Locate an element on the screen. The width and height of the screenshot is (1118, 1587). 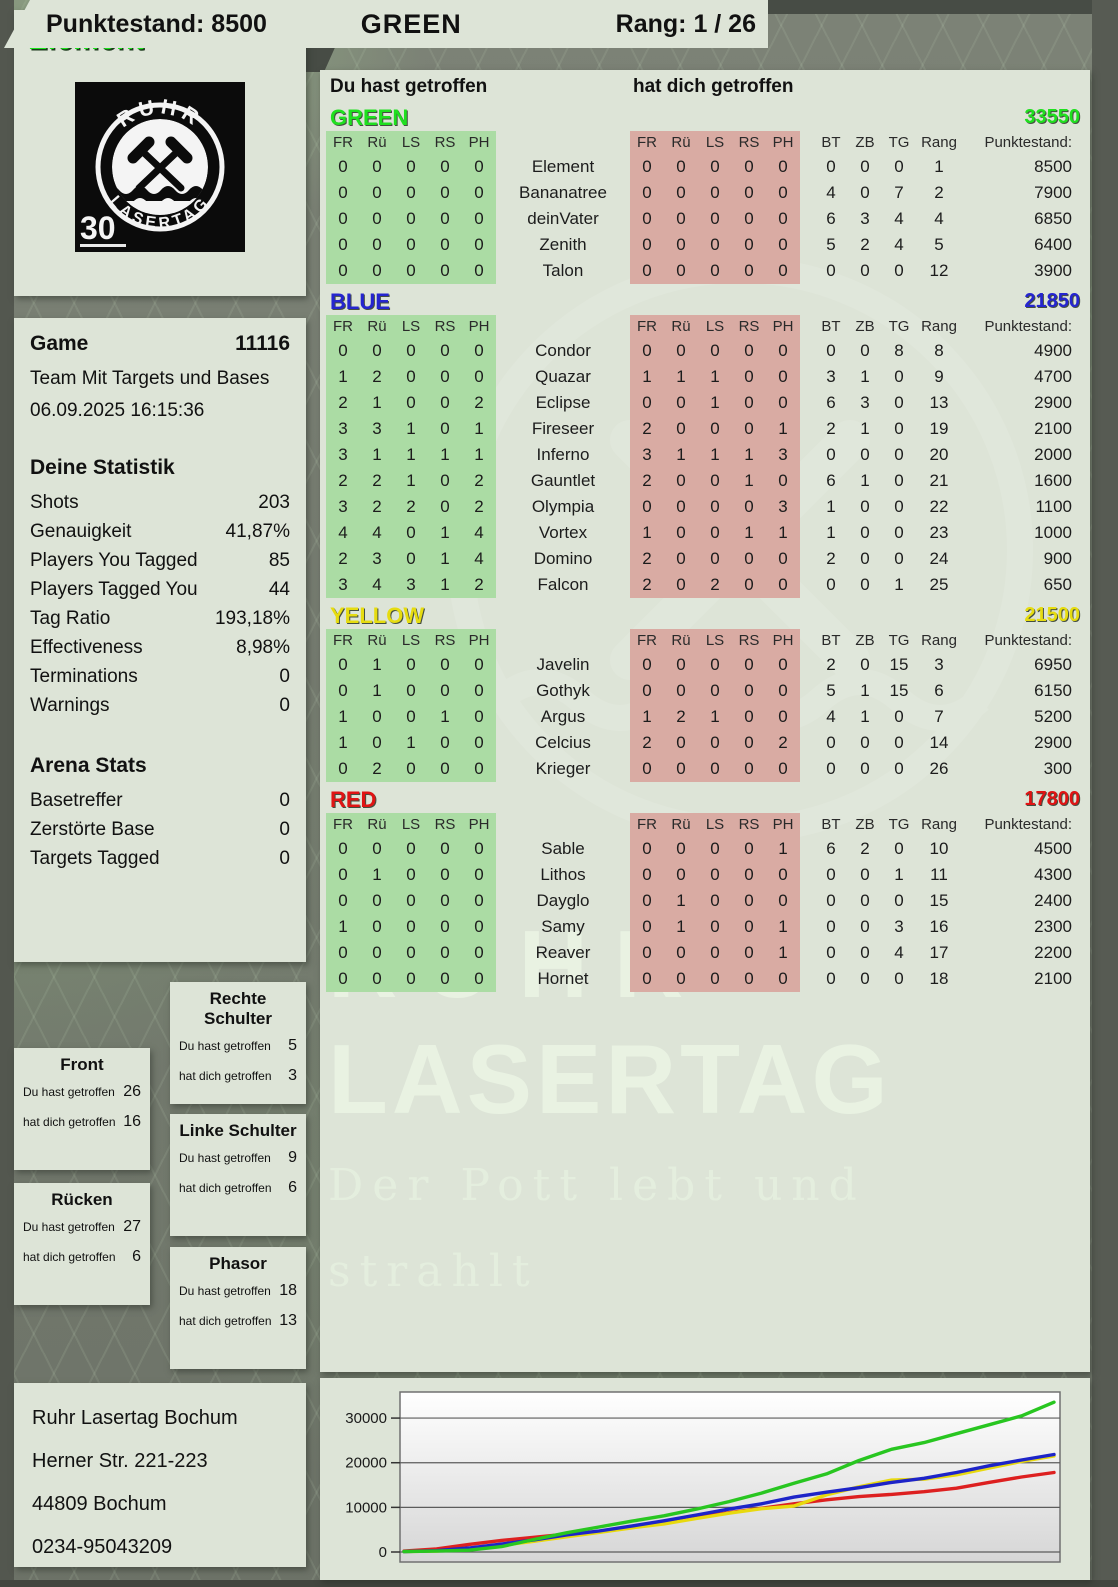
player-score: 2300 is located at coordinates (1053, 926).